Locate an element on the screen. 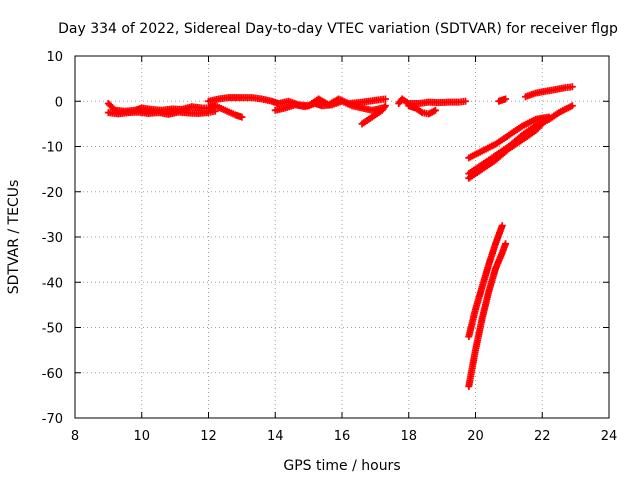 The width and height of the screenshot is (640, 480). series-steep-b is located at coordinates (487, 315).